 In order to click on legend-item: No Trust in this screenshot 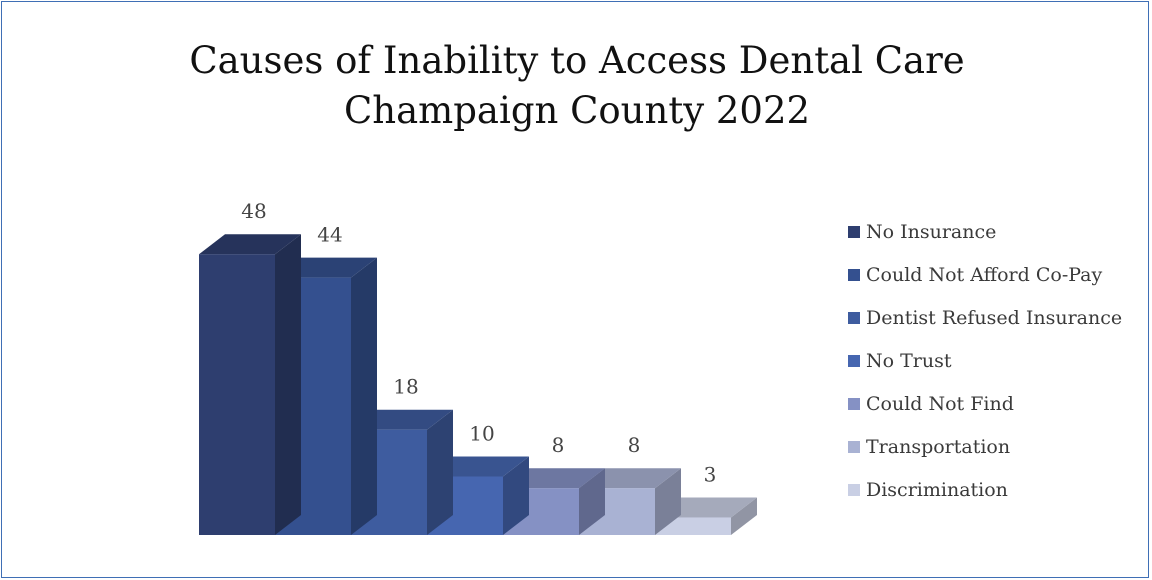, I will do `click(985, 360)`.